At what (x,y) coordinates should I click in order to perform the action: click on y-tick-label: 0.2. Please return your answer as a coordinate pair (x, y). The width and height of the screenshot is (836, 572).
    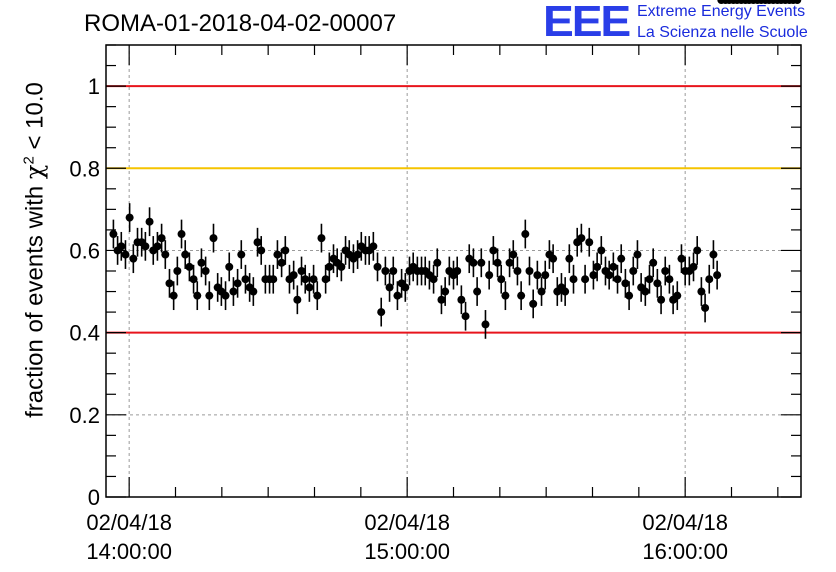
    Looking at the image, I should click on (84, 415).